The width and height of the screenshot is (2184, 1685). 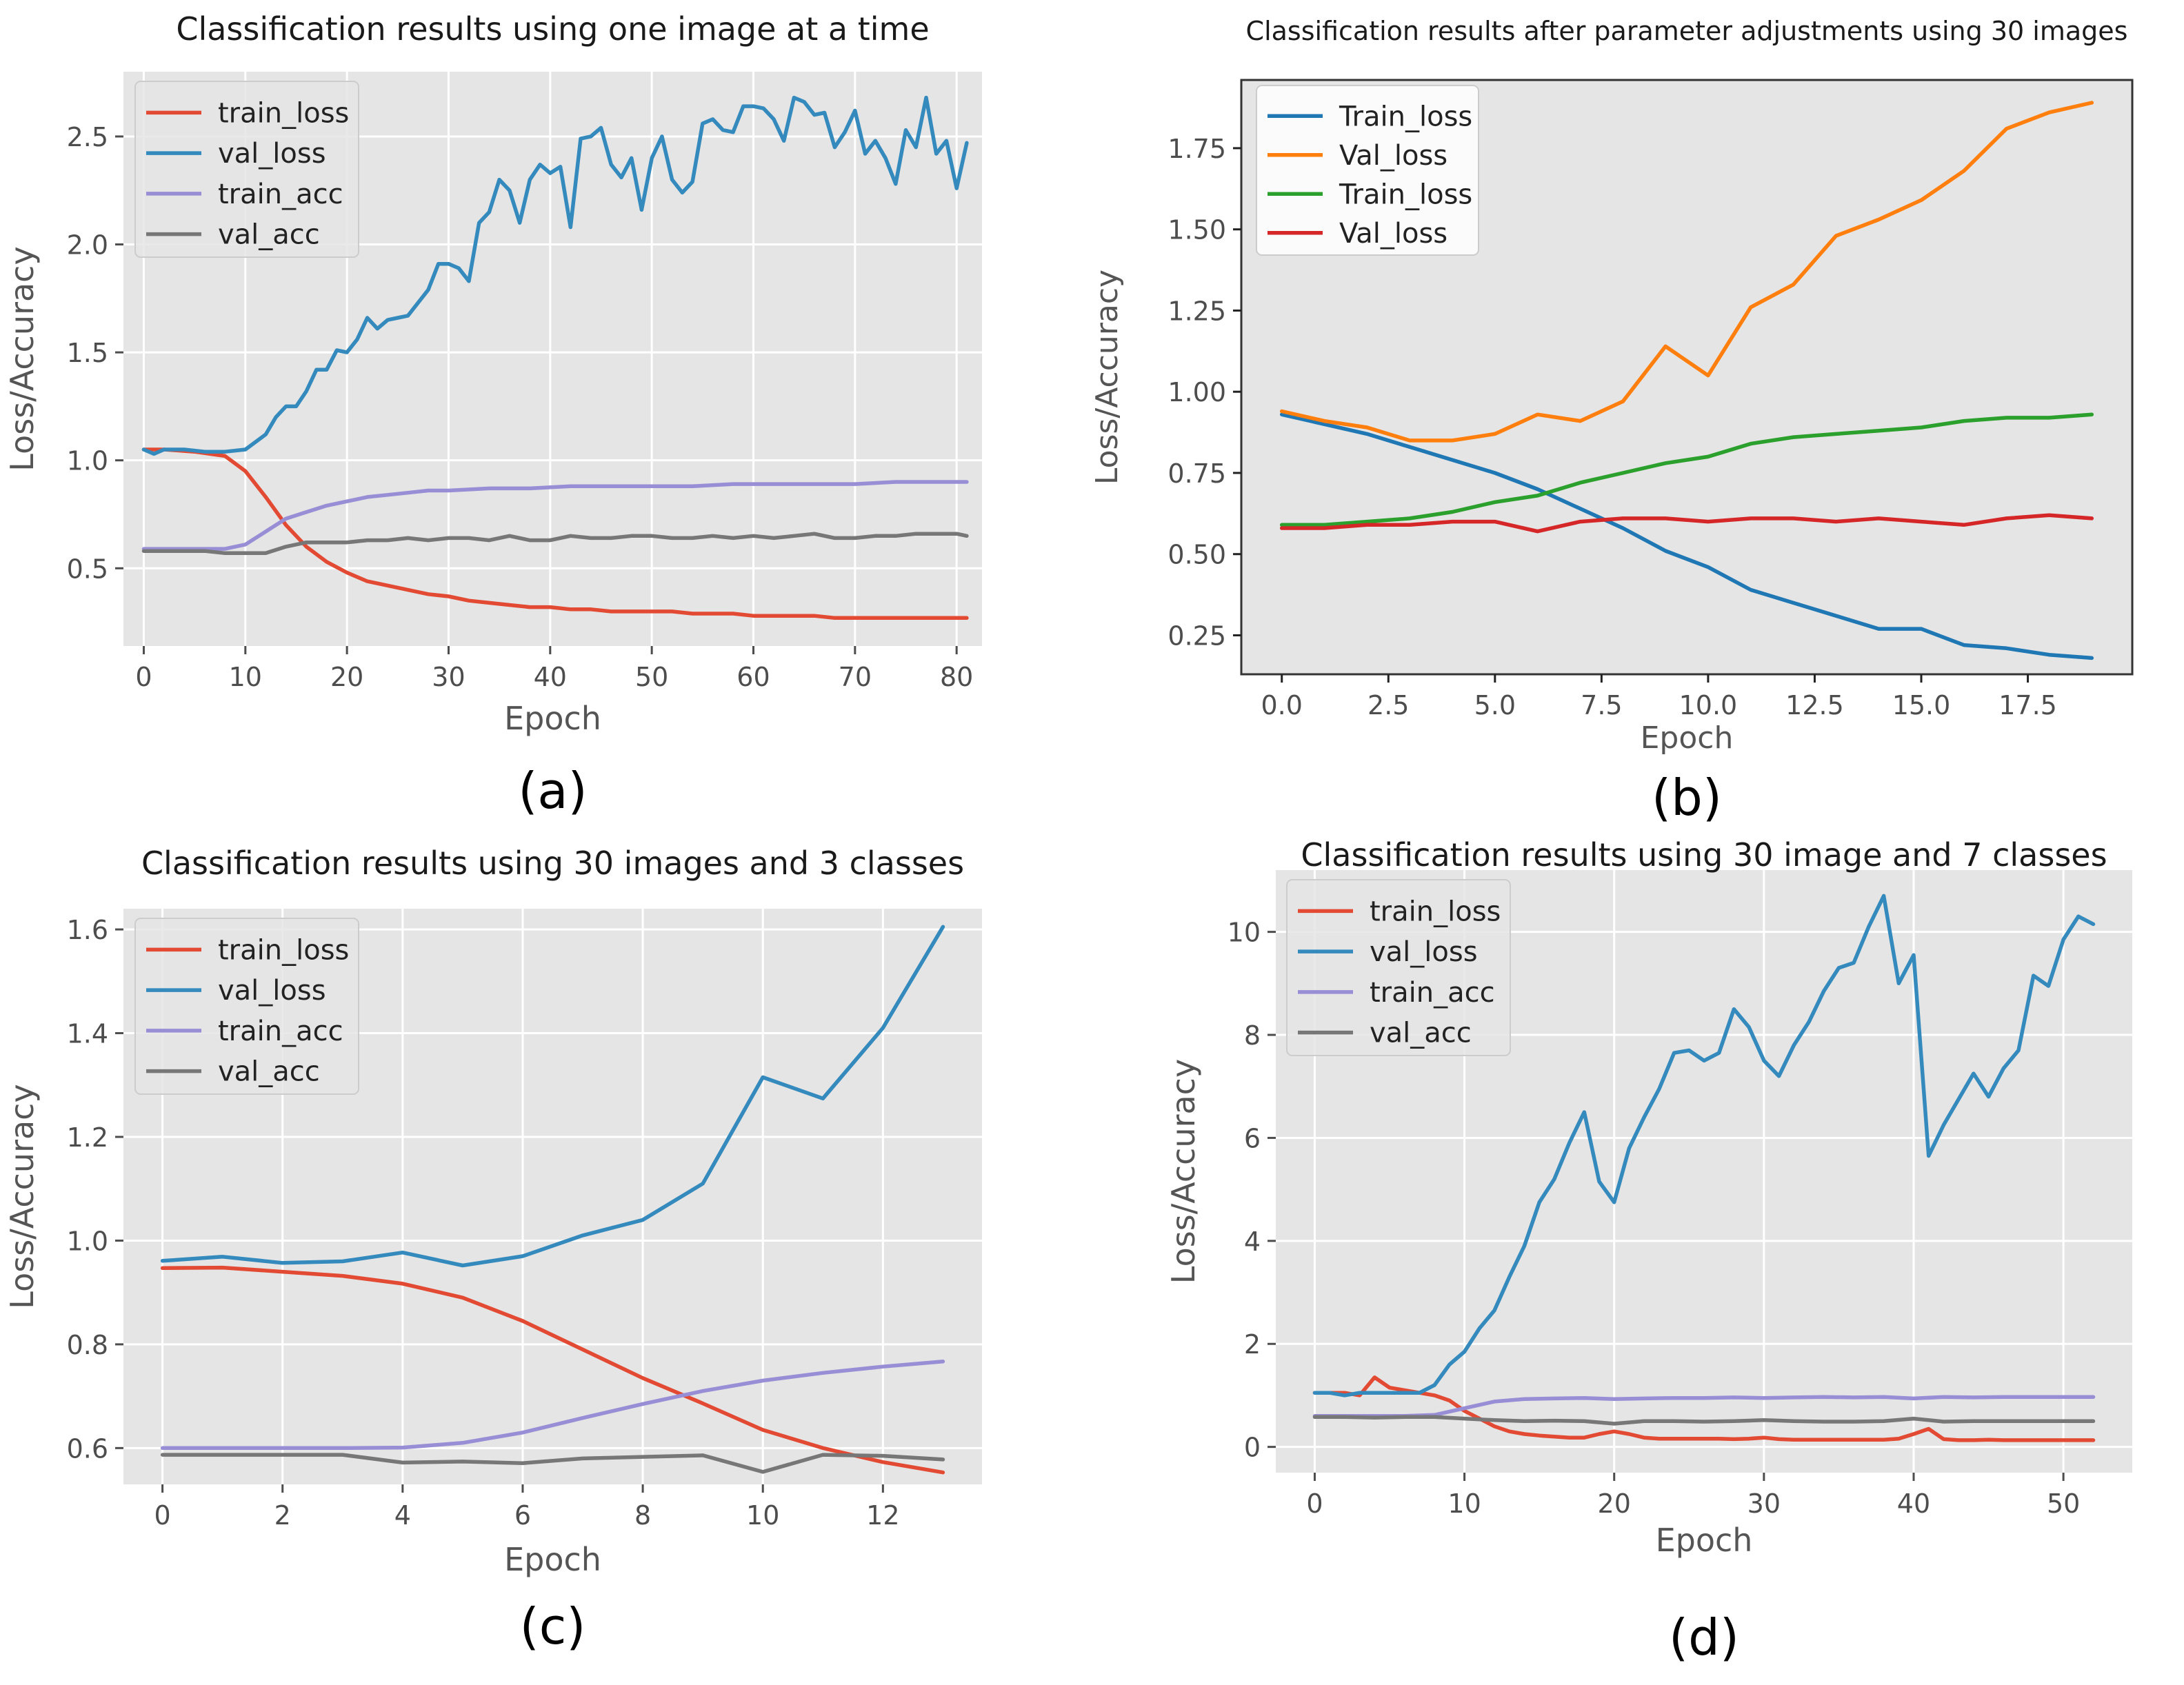 I want to click on x-tick-label: 8, so click(x=642, y=1515).